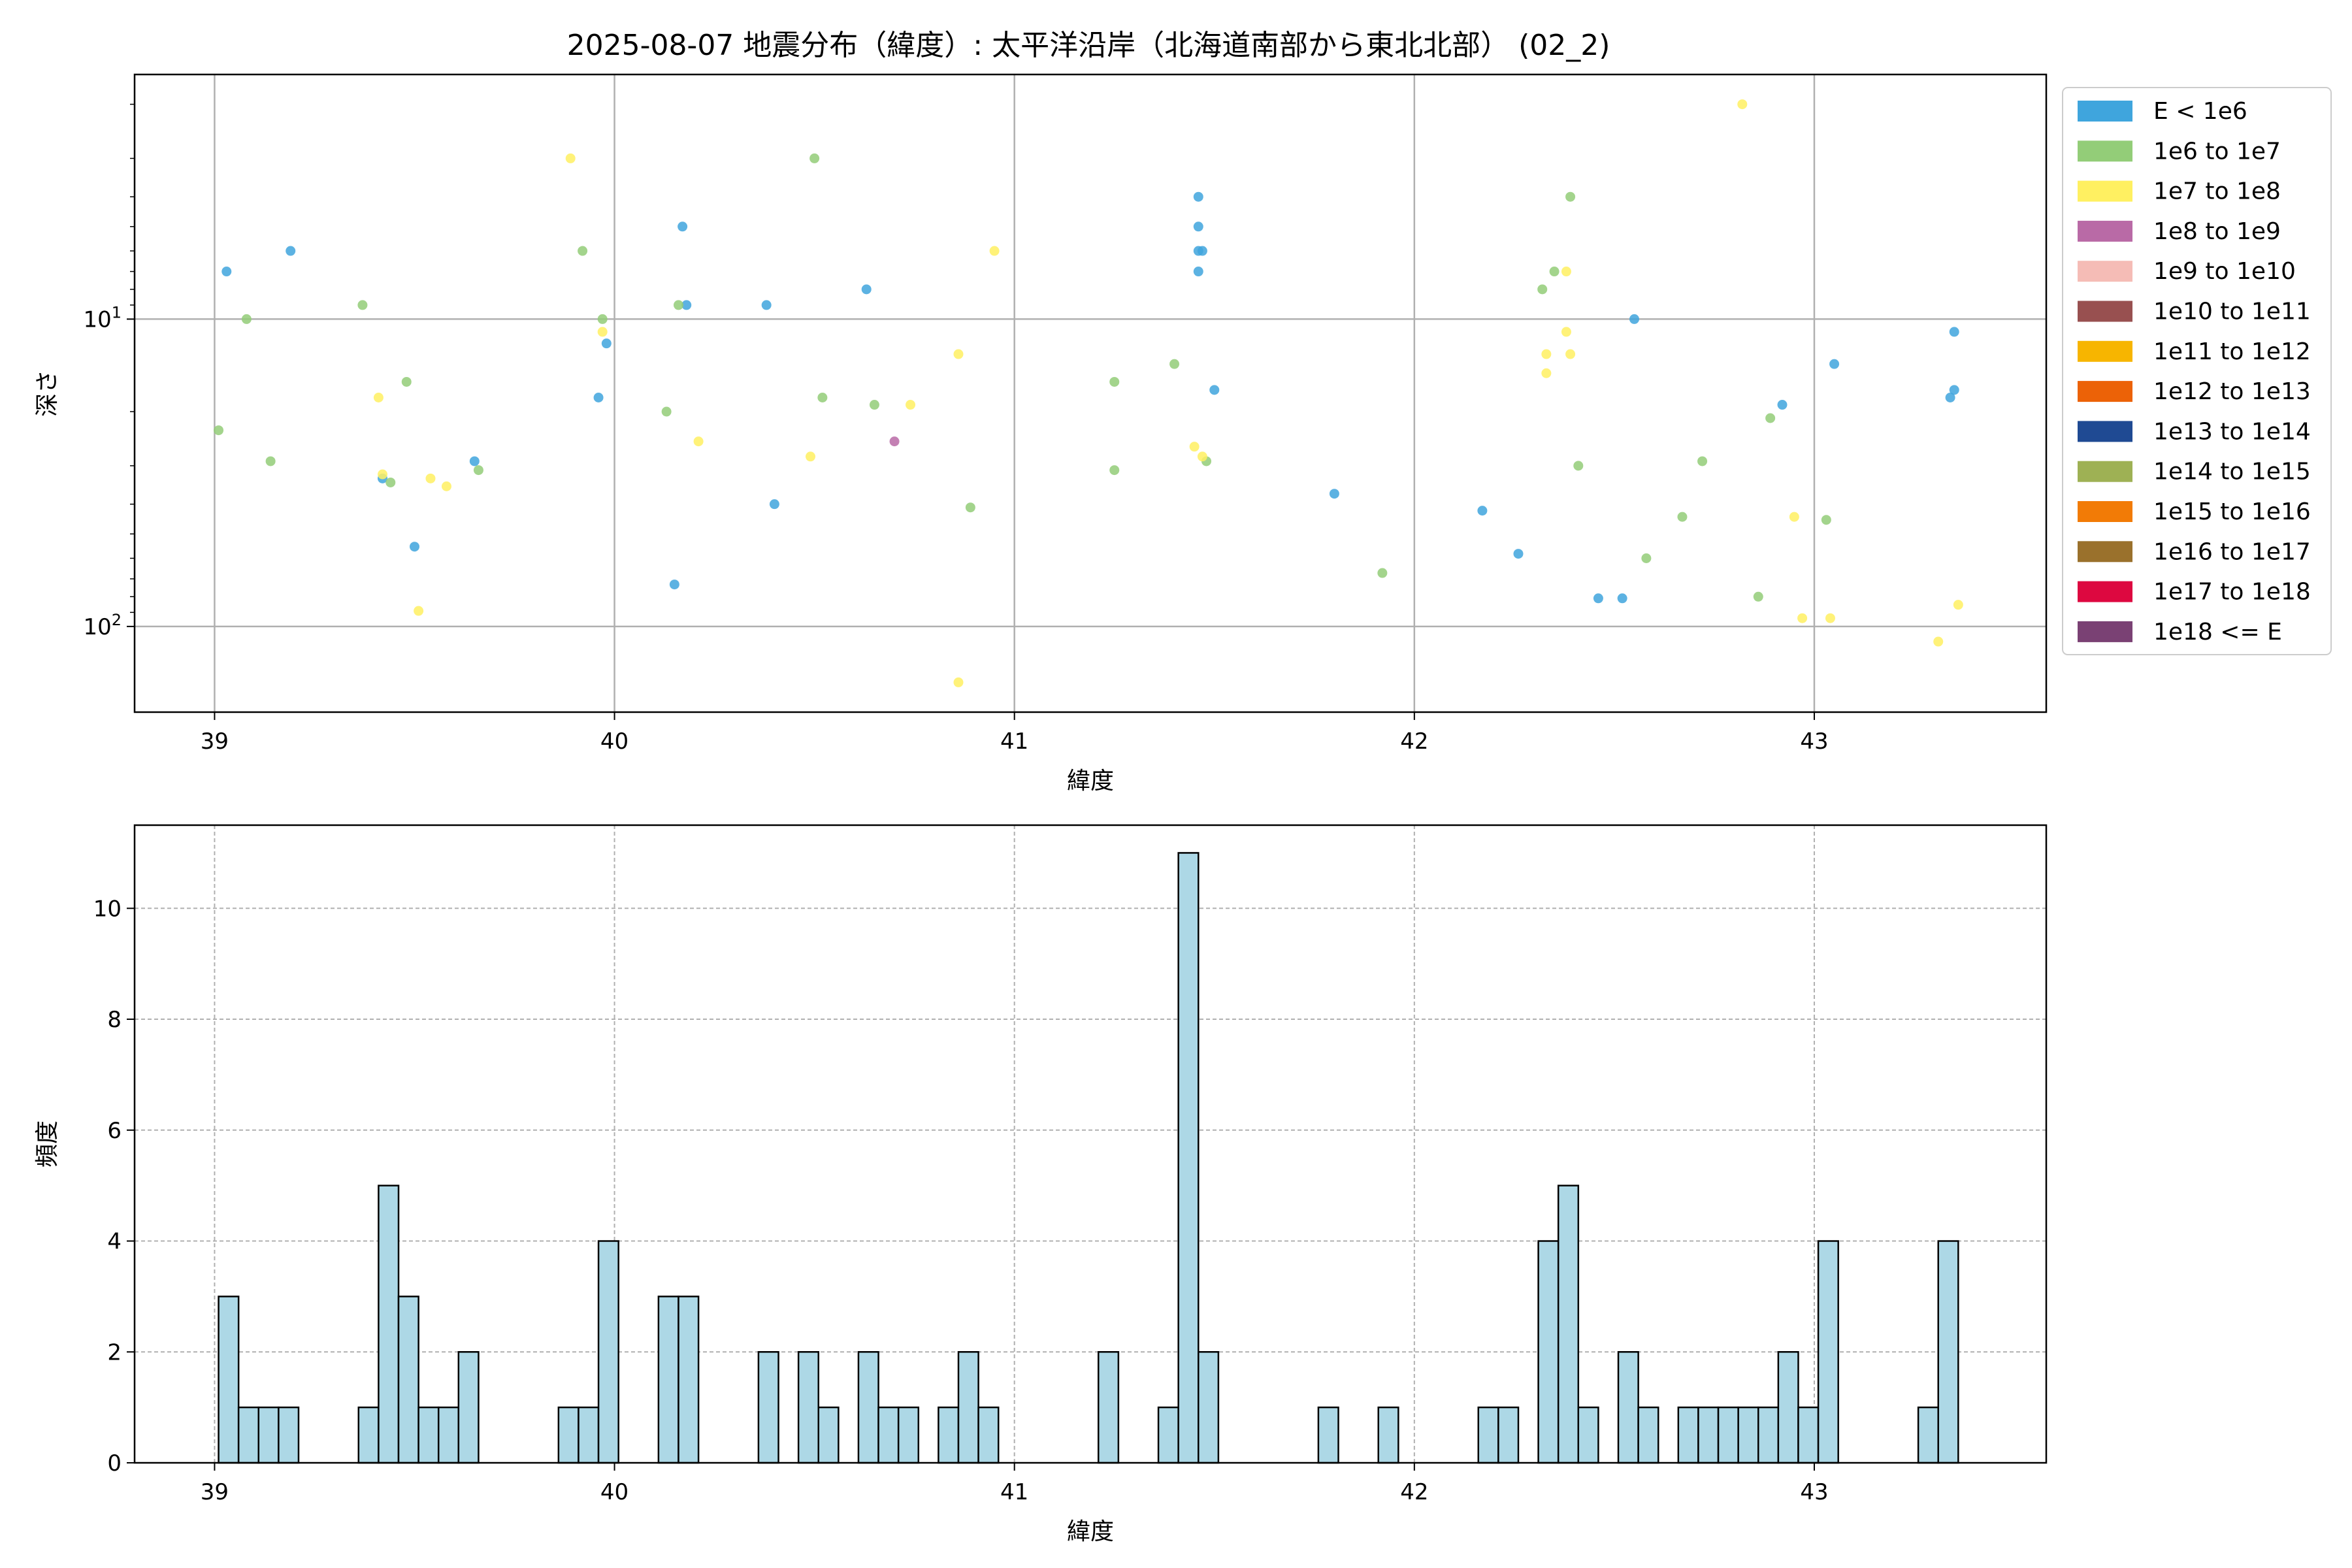 The height and width of the screenshot is (1568, 2352). Describe the element at coordinates (2232, 592) in the screenshot. I see `legend-label: 1e17 to 1e18` at that location.